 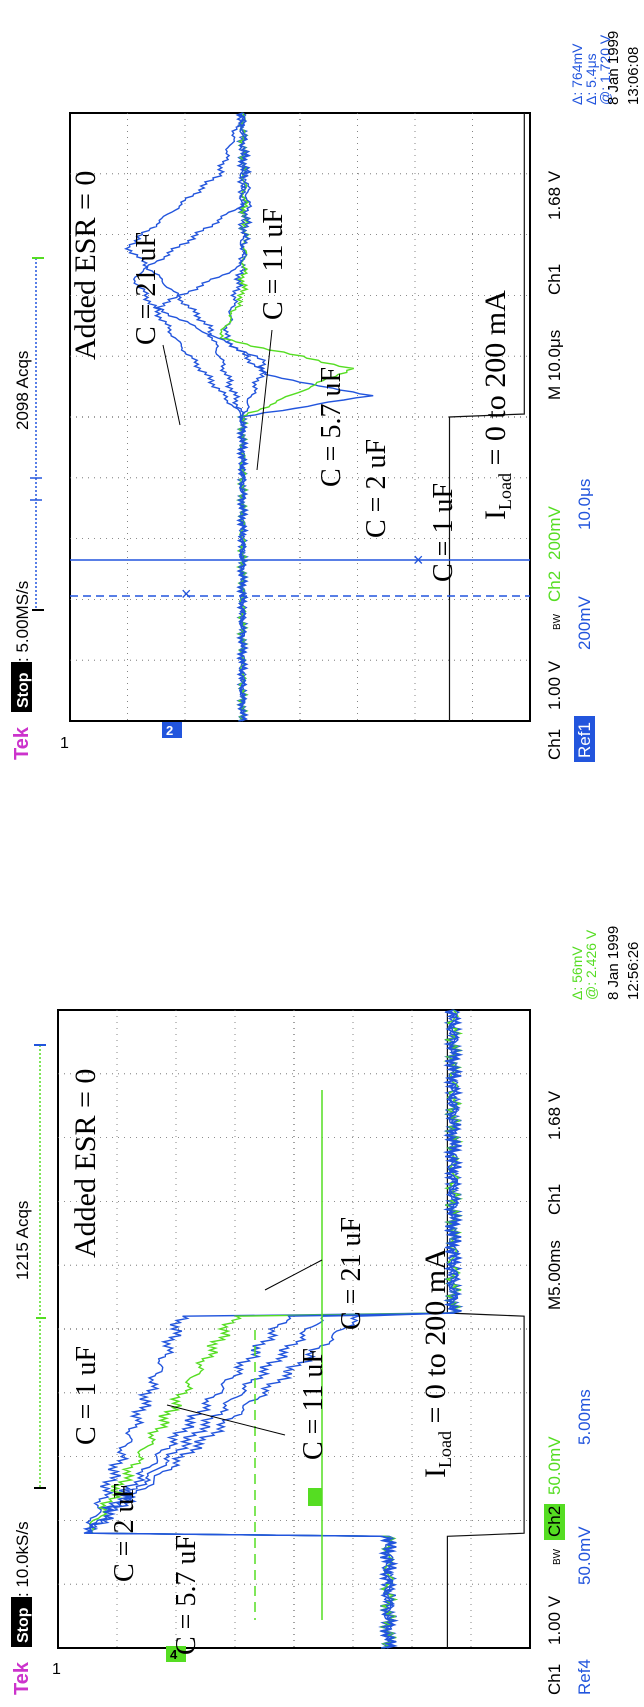 What do you see at coordinates (40, 1266) in the screenshot?
I see `scope-bottom-trigger-bracket` at bounding box center [40, 1266].